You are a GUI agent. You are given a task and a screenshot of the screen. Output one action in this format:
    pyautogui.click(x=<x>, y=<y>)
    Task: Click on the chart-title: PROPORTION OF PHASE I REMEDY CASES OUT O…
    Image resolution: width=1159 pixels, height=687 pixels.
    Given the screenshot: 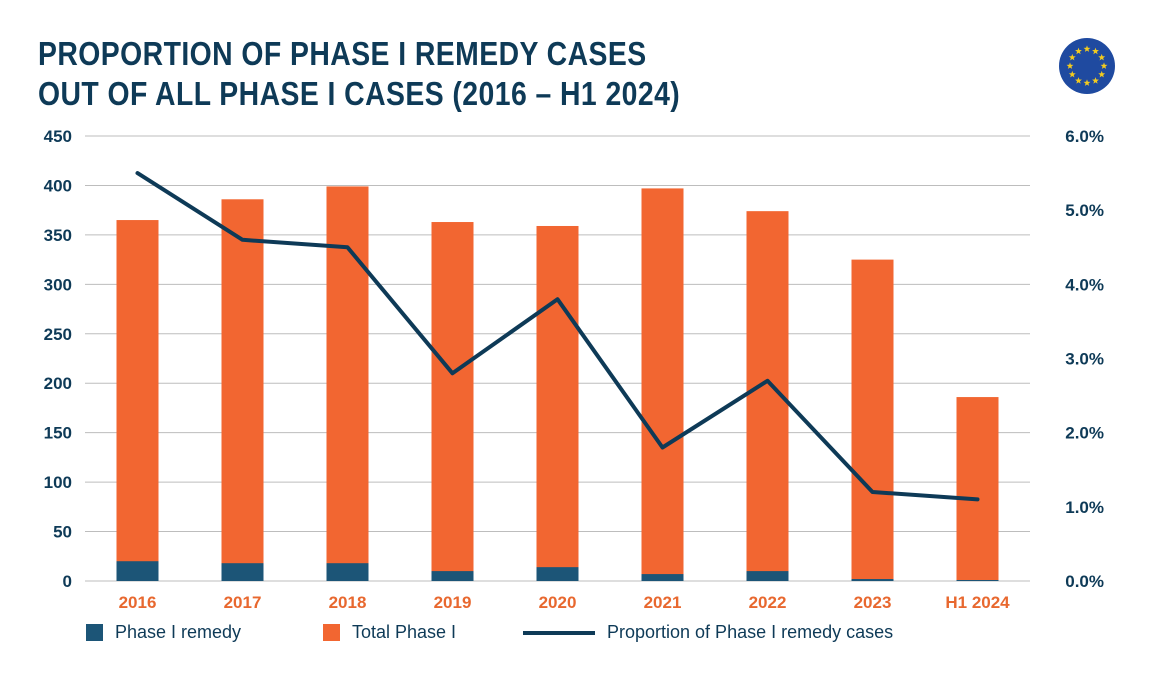 What is the action you would take?
    pyautogui.click(x=359, y=74)
    